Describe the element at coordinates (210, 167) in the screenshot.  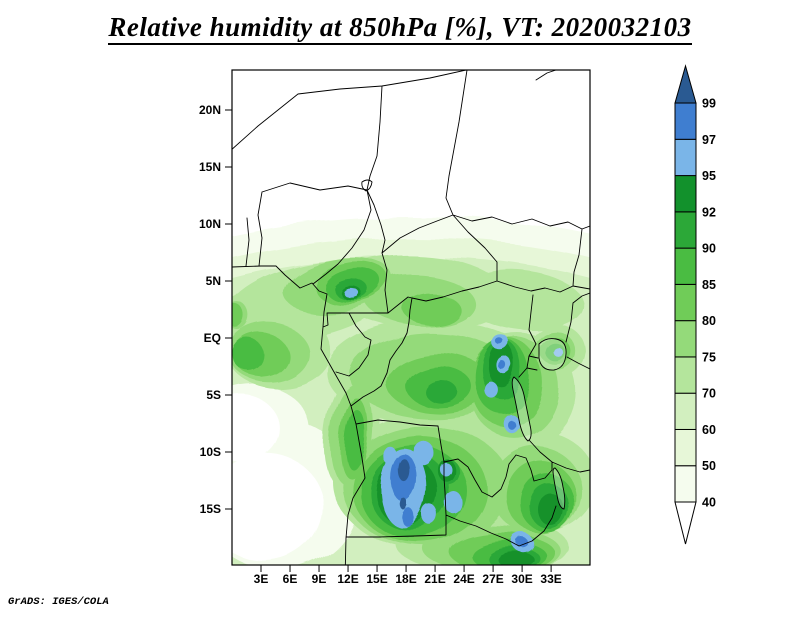
I see `lat-tick-label: 15N` at that location.